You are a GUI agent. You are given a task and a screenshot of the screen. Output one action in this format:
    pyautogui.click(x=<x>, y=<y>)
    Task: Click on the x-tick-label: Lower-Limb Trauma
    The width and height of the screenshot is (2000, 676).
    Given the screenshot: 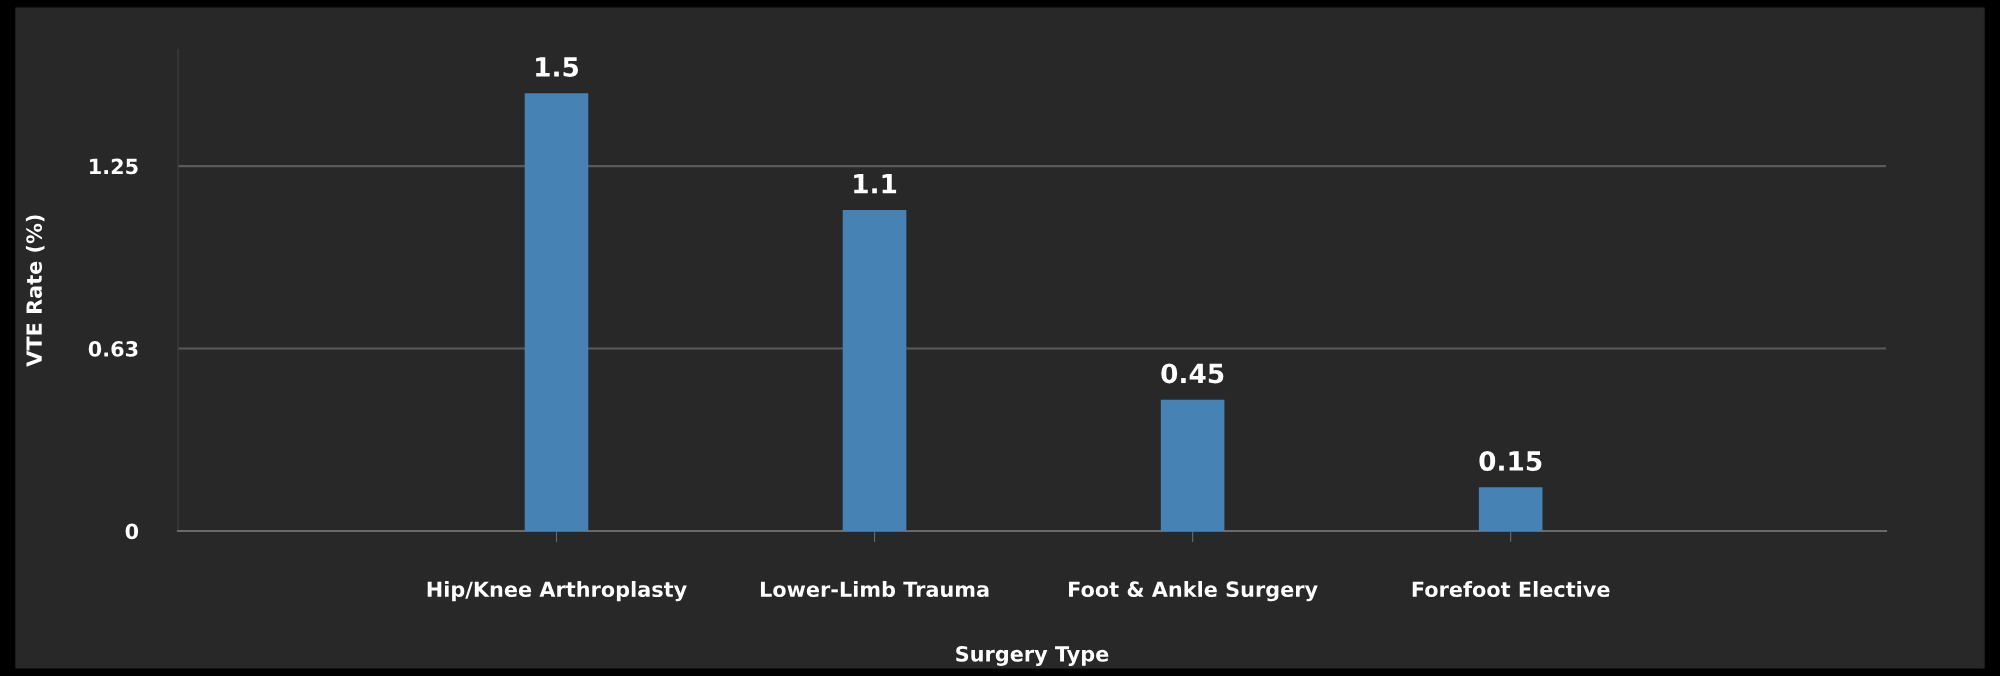 What is the action you would take?
    pyautogui.click(x=874, y=589)
    